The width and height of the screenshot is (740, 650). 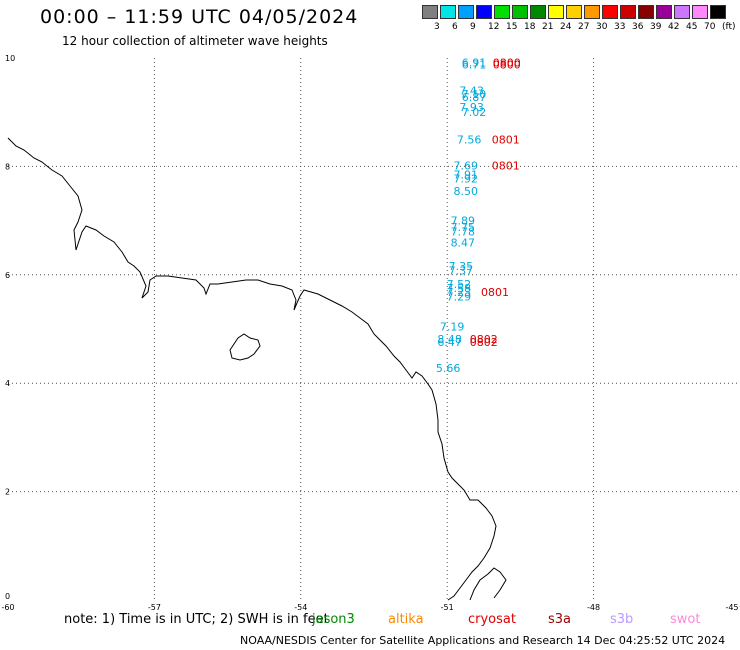 What do you see at coordinates (710, 27) in the screenshot?
I see `colorbar-label: 70` at bounding box center [710, 27].